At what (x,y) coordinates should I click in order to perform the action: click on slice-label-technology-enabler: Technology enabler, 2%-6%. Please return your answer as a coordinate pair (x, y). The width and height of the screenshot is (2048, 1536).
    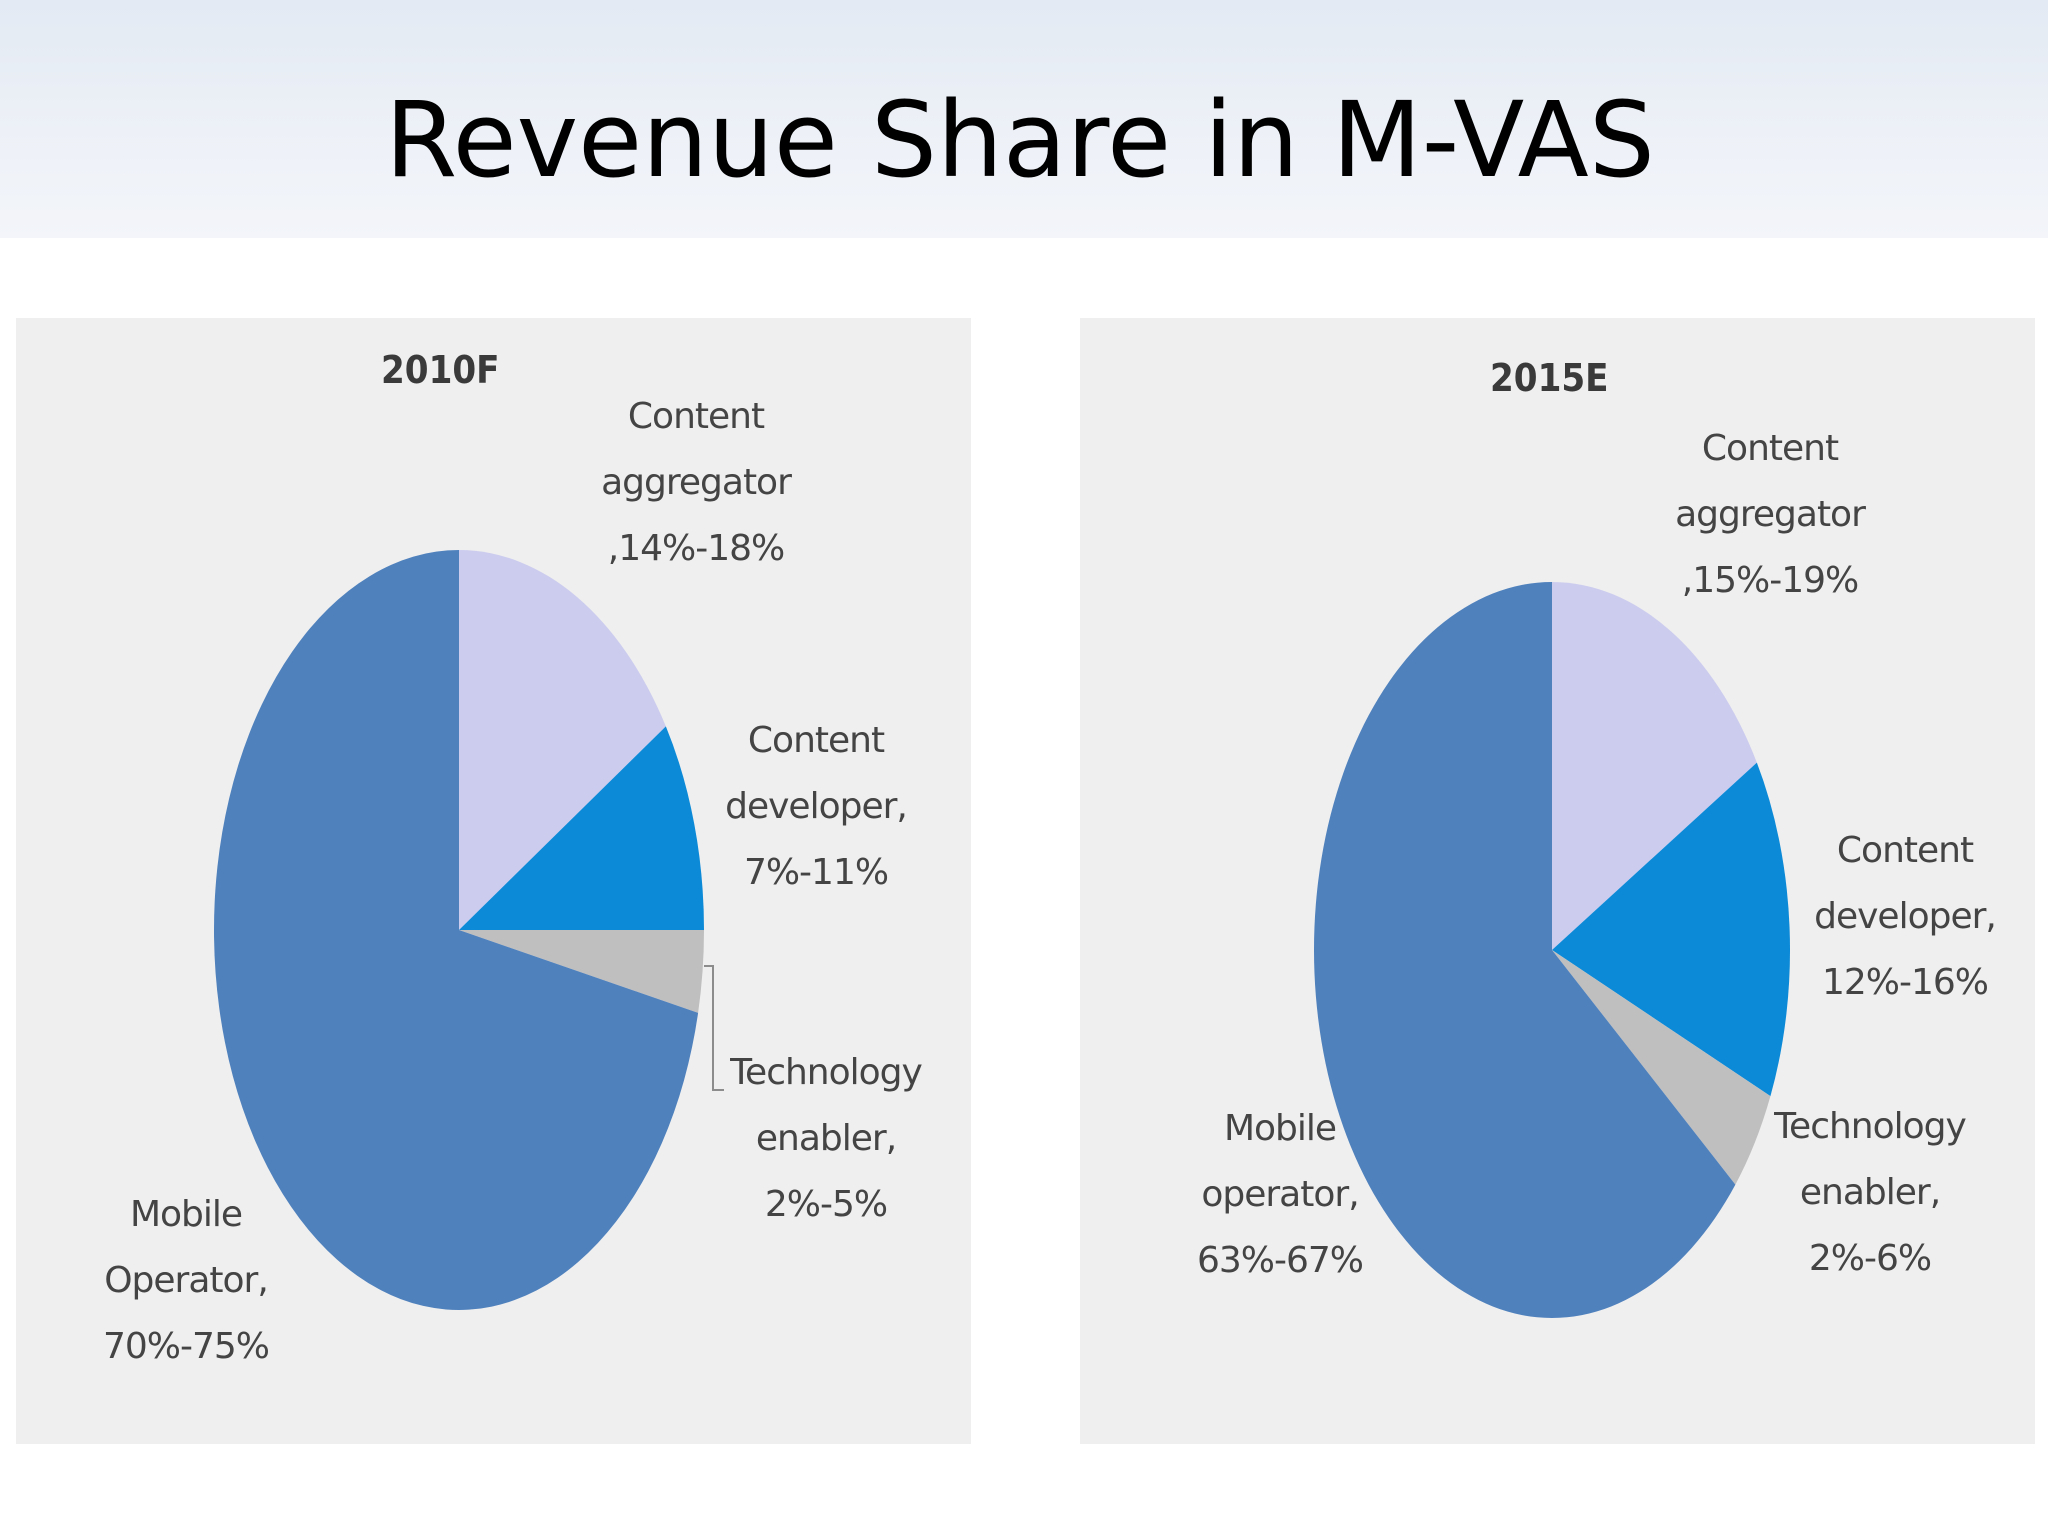
    Looking at the image, I should click on (1870, 1193).